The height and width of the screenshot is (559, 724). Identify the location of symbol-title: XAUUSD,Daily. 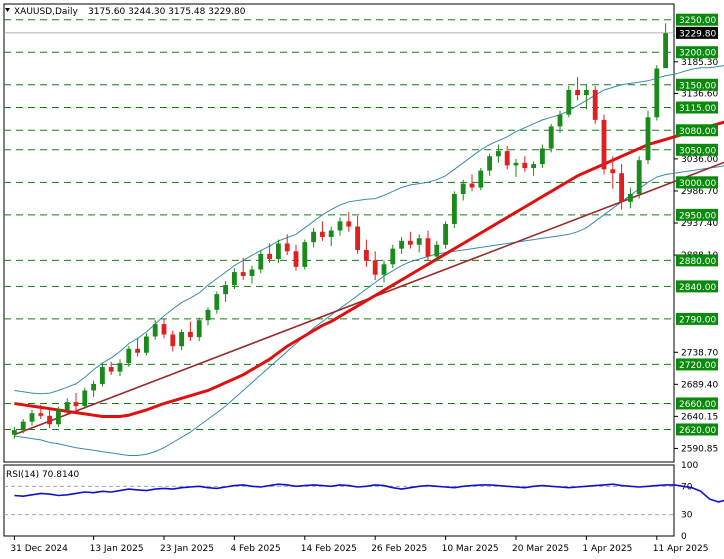
(46, 12).